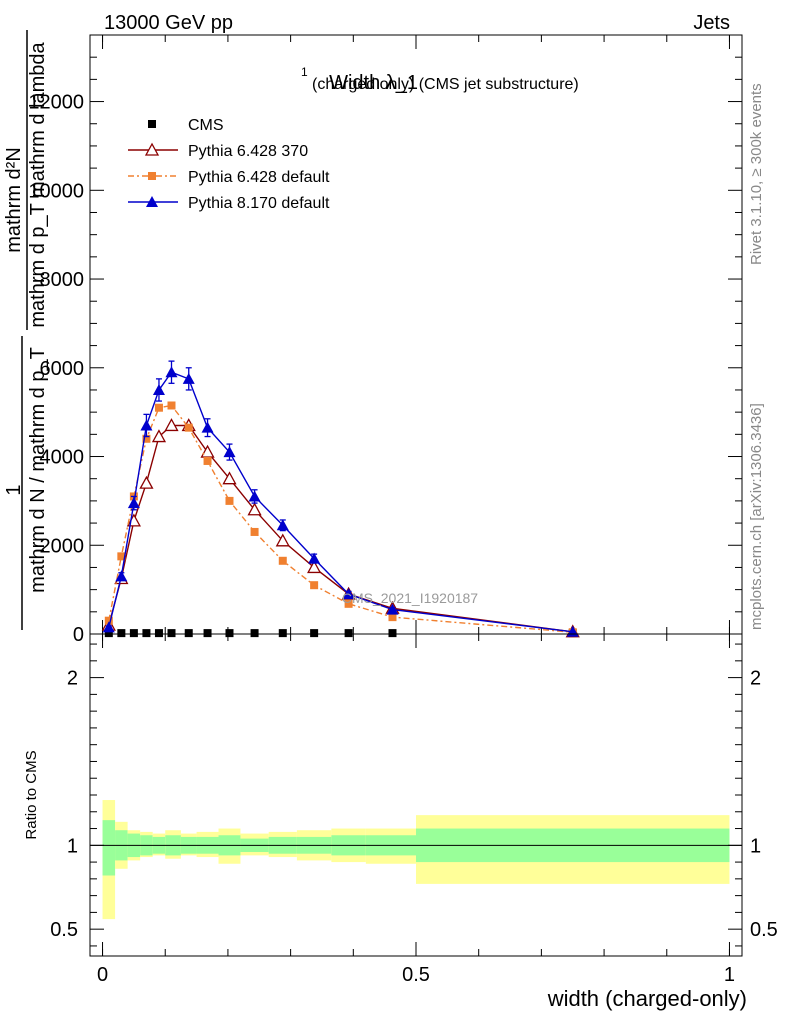 Image resolution: width=786 pixels, height=1024 pixels. Describe the element at coordinates (259, 177) in the screenshot. I see `legend-label: Pythia 6.428 default` at that location.